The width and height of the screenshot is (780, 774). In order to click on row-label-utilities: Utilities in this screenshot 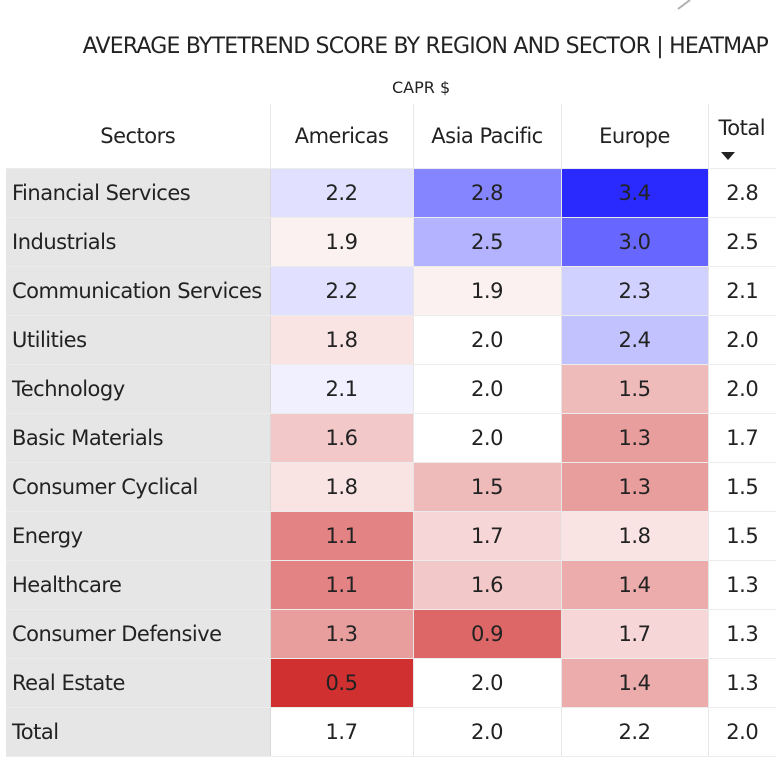, I will do `click(138, 340)`.